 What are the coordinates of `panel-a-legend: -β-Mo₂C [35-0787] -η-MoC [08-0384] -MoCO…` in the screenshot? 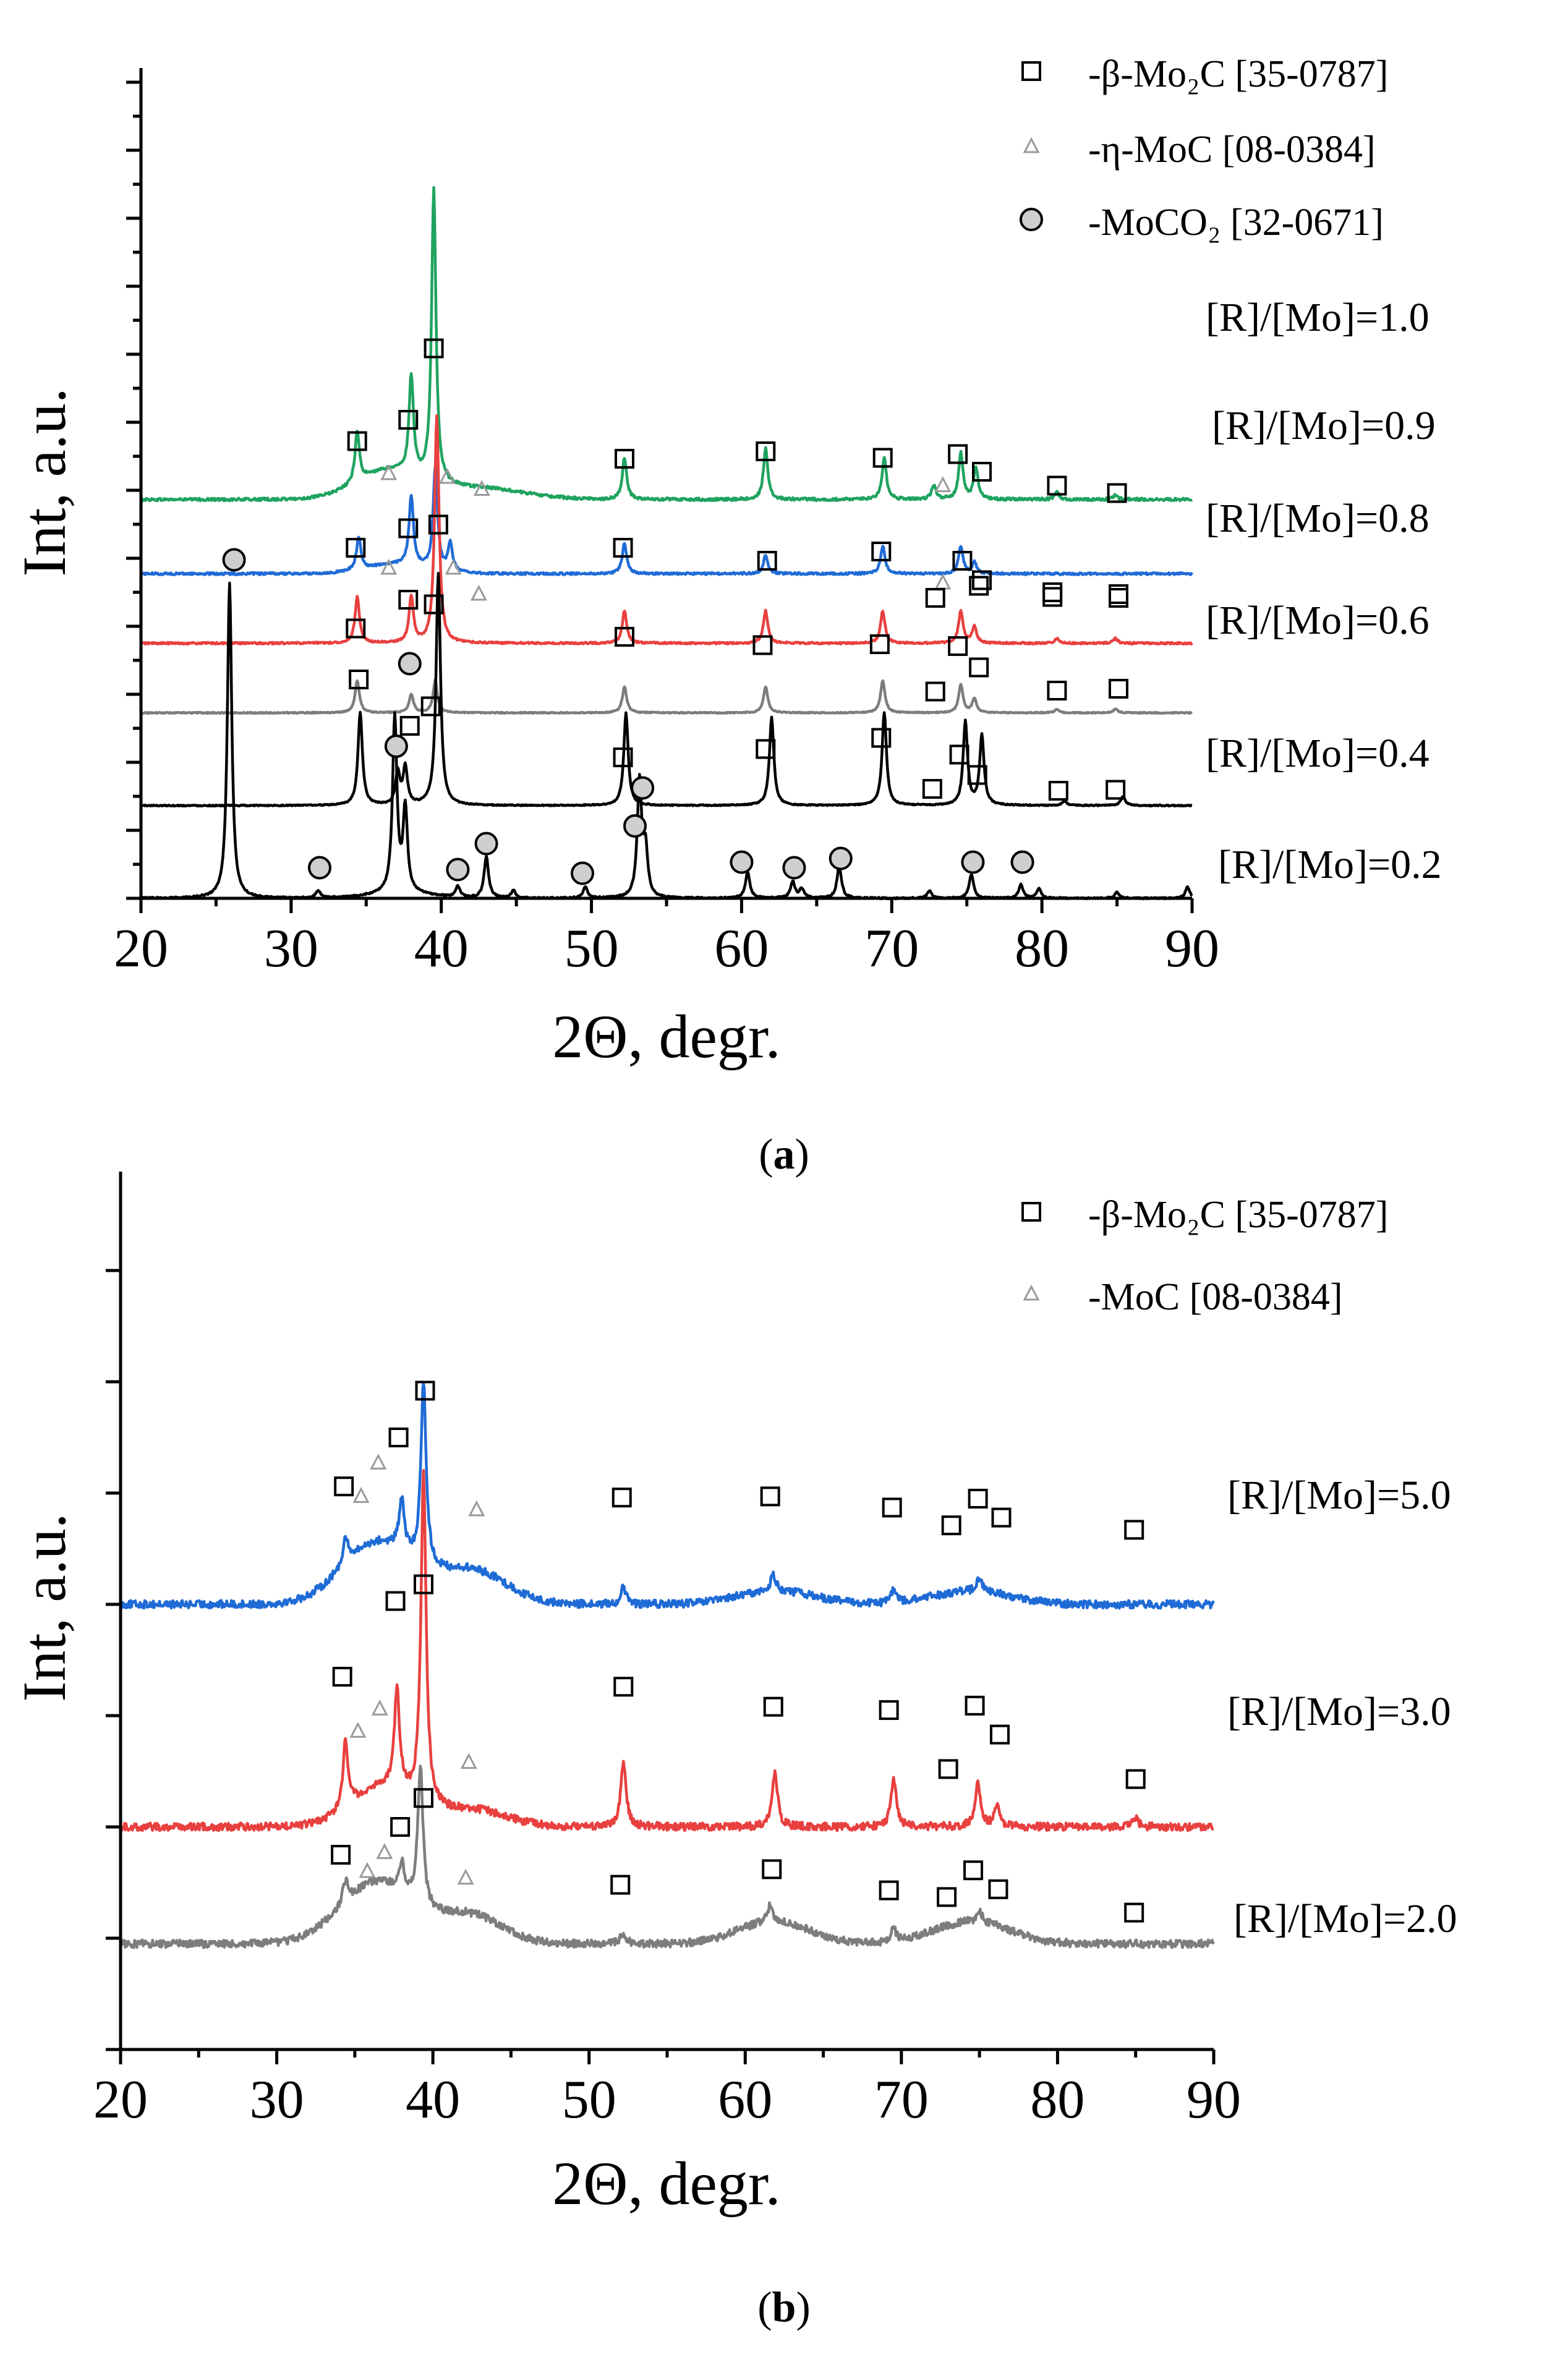 It's located at (1204, 148).